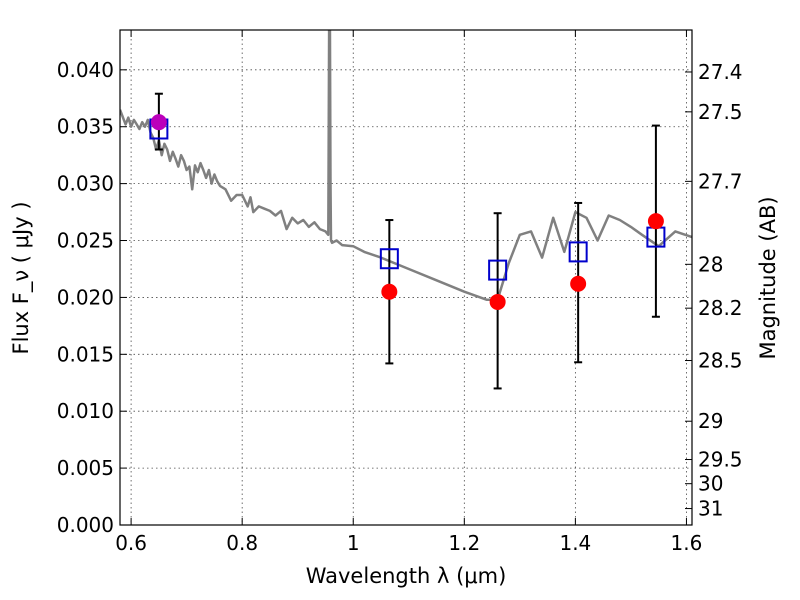 The height and width of the screenshot is (600, 800). Describe the element at coordinates (720, 460) in the screenshot. I see `right-tick-label: 29.5` at that location.